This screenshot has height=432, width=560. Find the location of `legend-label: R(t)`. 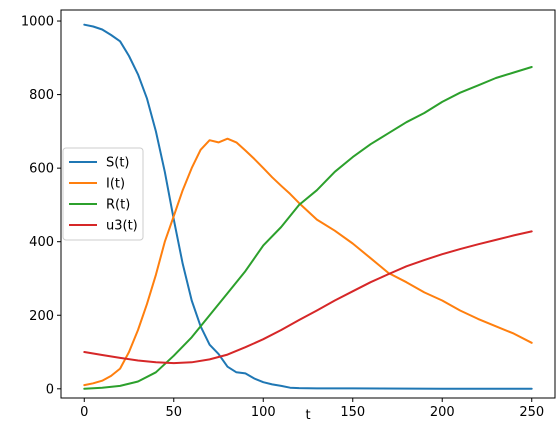

legend-label: R(t) is located at coordinates (118, 205).